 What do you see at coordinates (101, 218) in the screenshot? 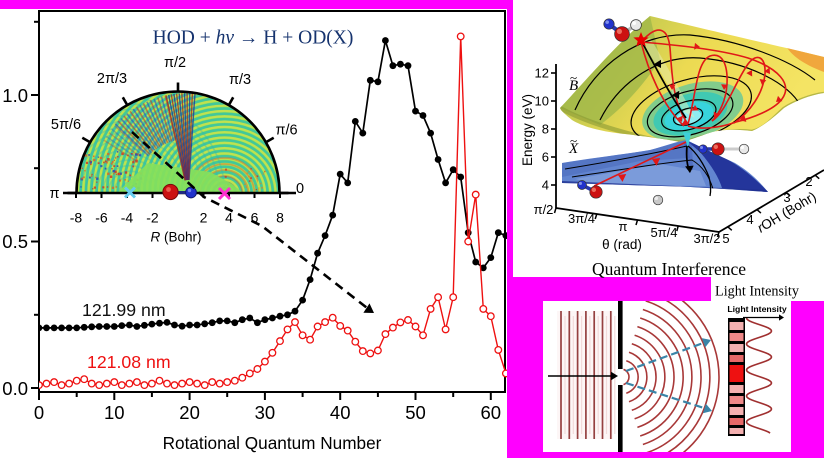
I see `svg-text: -6` at bounding box center [101, 218].